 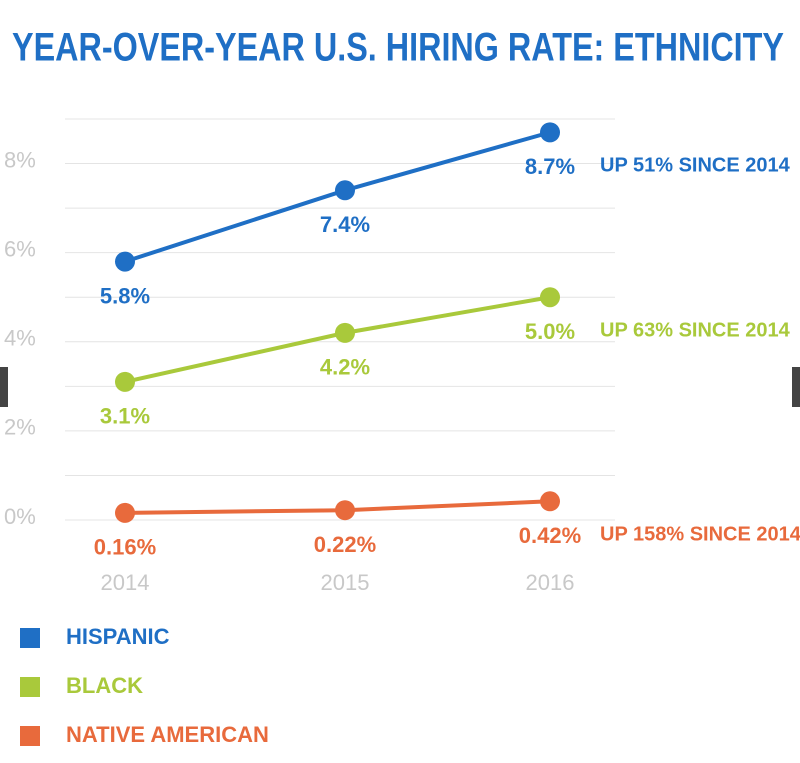 What do you see at coordinates (125, 582) in the screenshot?
I see `x-tick-label: 2014` at bounding box center [125, 582].